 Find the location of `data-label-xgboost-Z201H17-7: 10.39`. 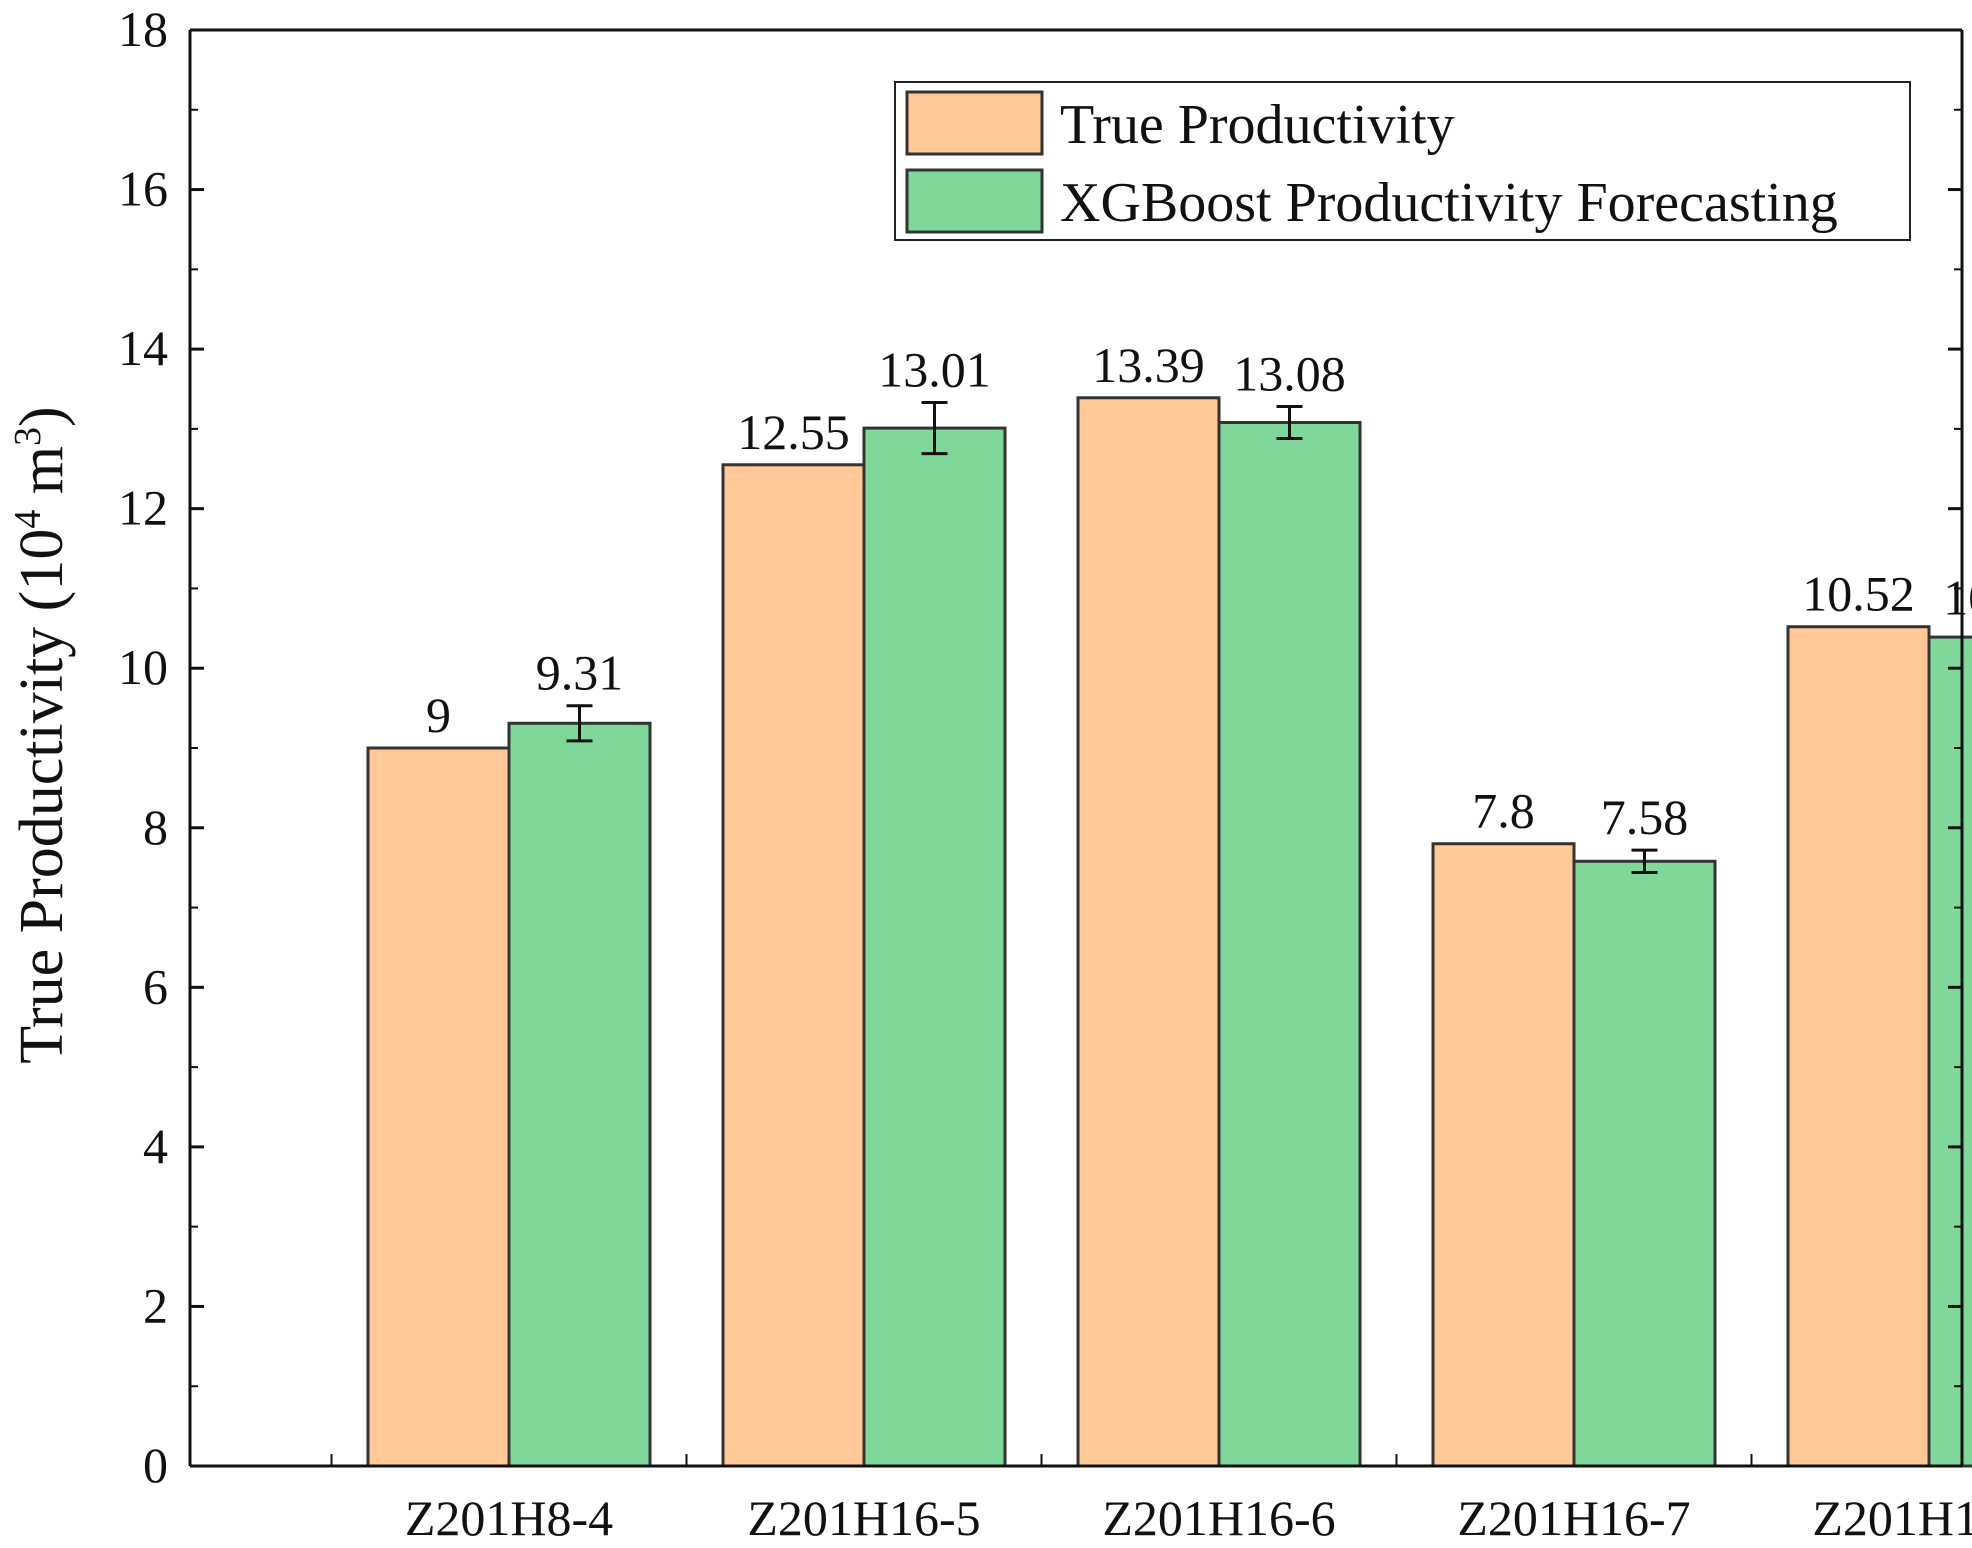

data-label-xgboost-Z201H17-7: 10.39 is located at coordinates (1957, 598).